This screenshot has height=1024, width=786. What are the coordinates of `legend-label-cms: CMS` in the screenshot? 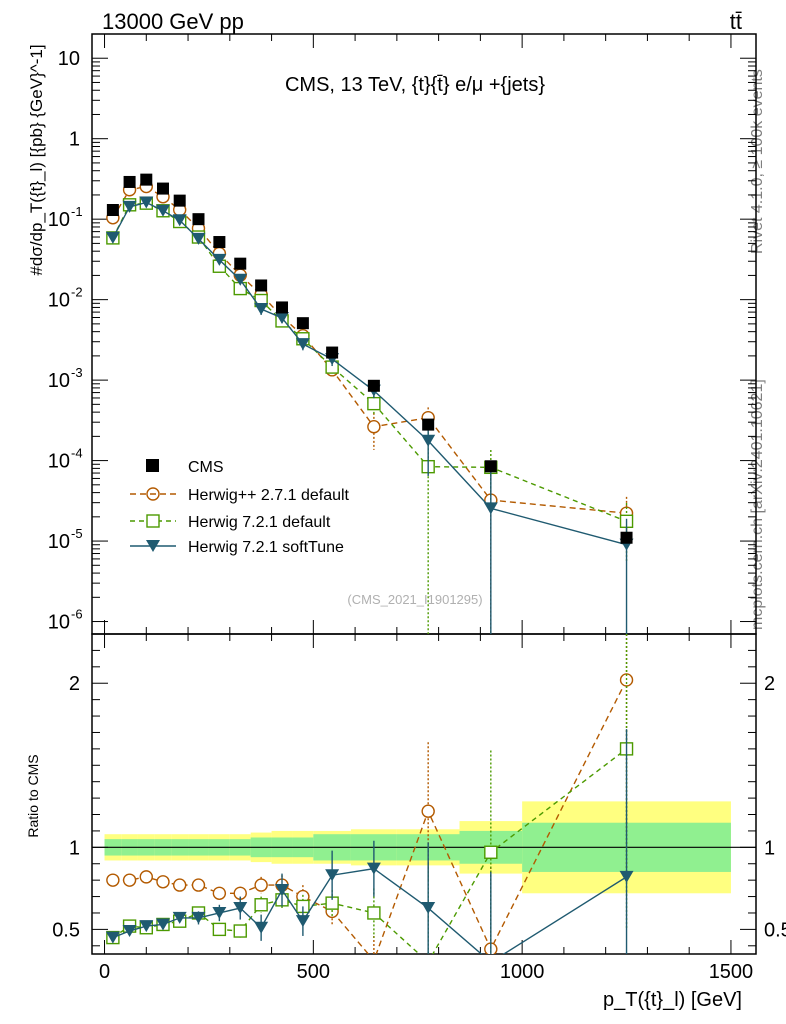 It's located at (206, 467).